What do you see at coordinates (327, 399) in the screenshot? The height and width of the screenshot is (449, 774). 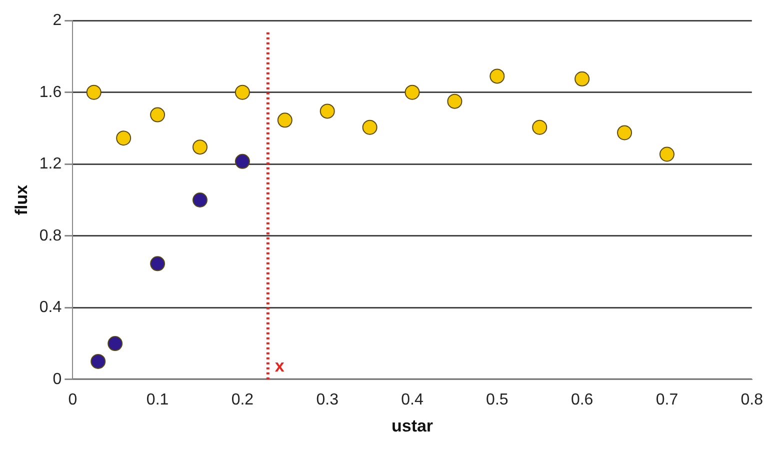 I see `x-tick-label: 0.3` at bounding box center [327, 399].